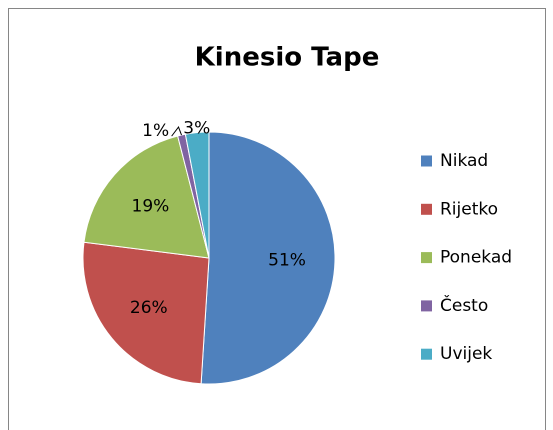  Describe the element at coordinates (151, 206) in the screenshot. I see `data-label: 19%` at that location.